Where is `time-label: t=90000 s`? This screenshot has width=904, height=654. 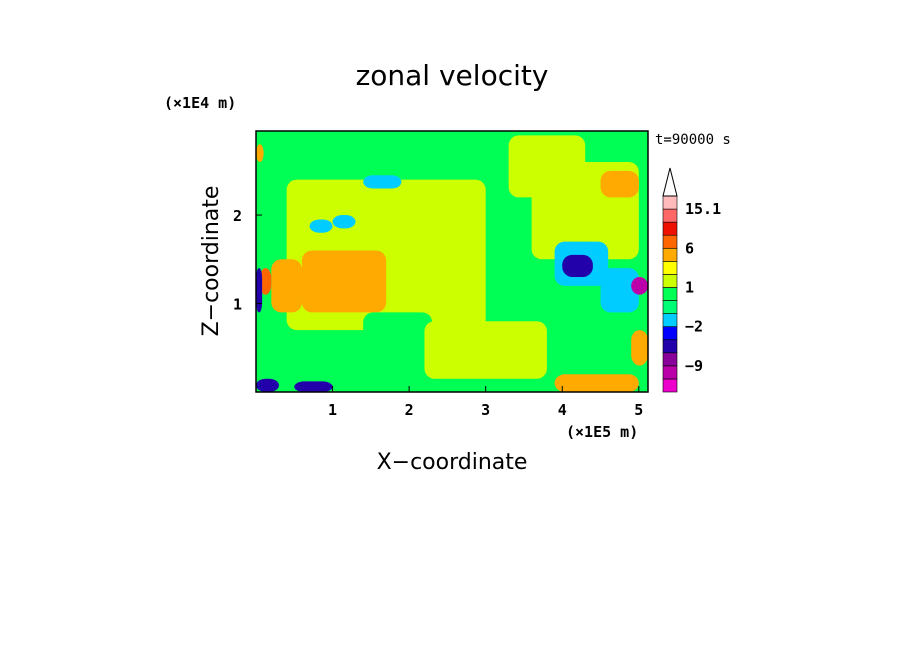
time-label: t=90000 s is located at coordinates (693, 140).